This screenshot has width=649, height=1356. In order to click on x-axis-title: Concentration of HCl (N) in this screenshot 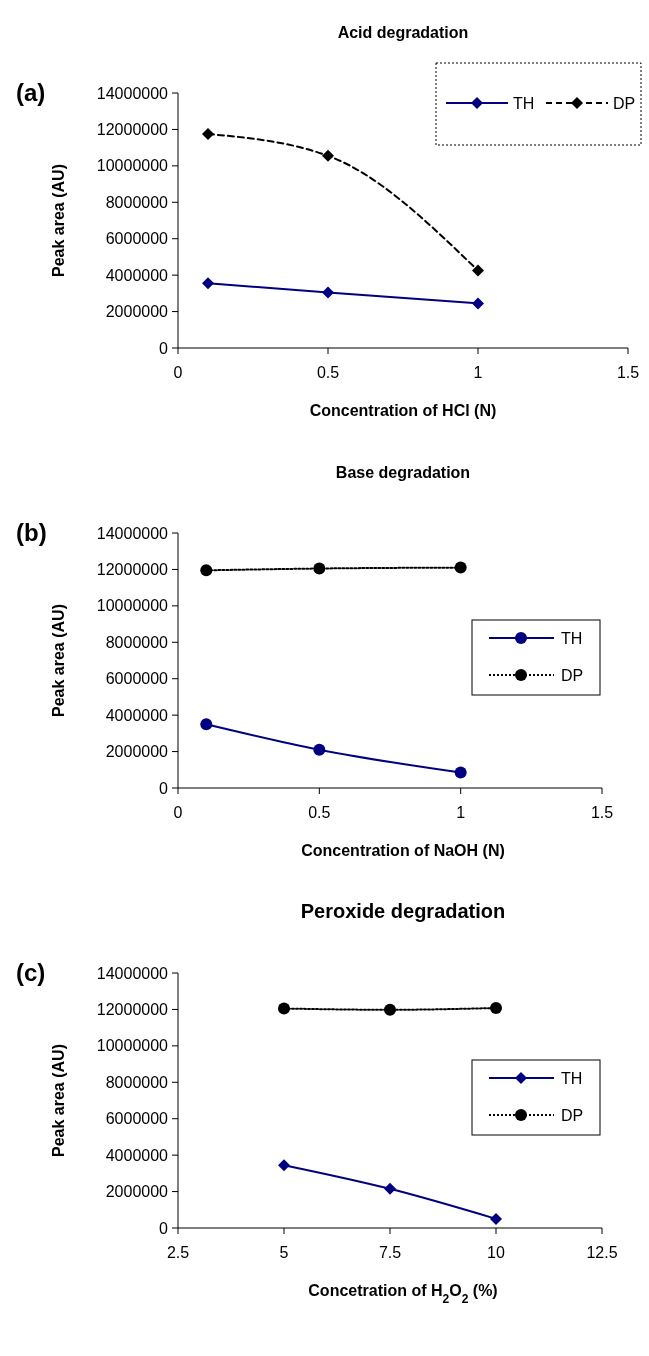, I will do `click(403, 410)`.